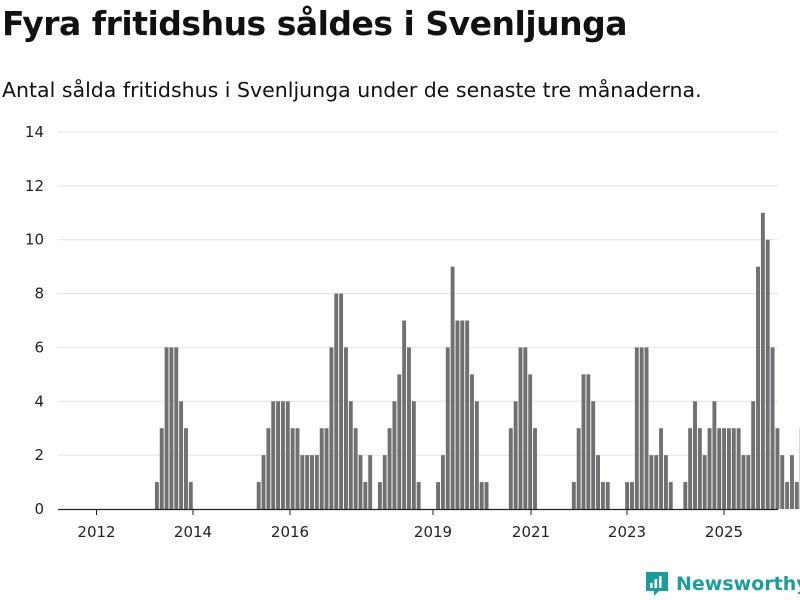 Image resolution: width=800 pixels, height=600 pixels. I want to click on y-tick-label: 12, so click(34, 186).